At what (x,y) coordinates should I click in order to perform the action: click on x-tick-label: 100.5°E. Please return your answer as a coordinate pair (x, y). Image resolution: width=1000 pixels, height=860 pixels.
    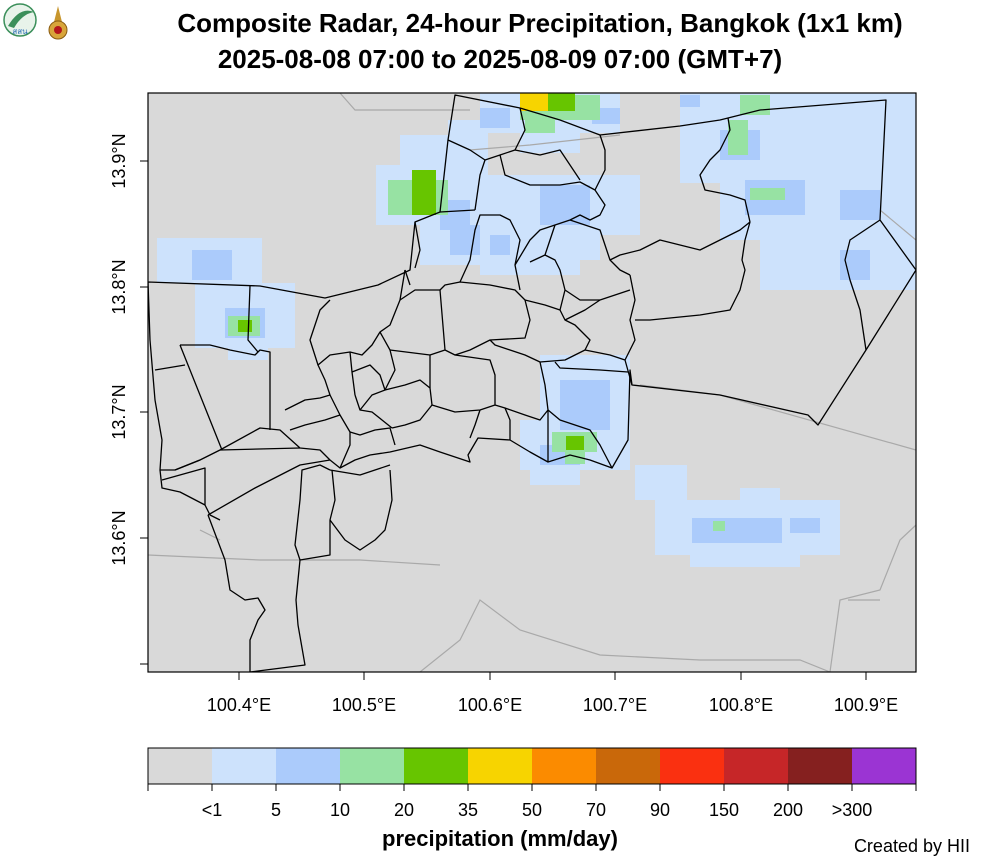
    Looking at the image, I should click on (364, 705).